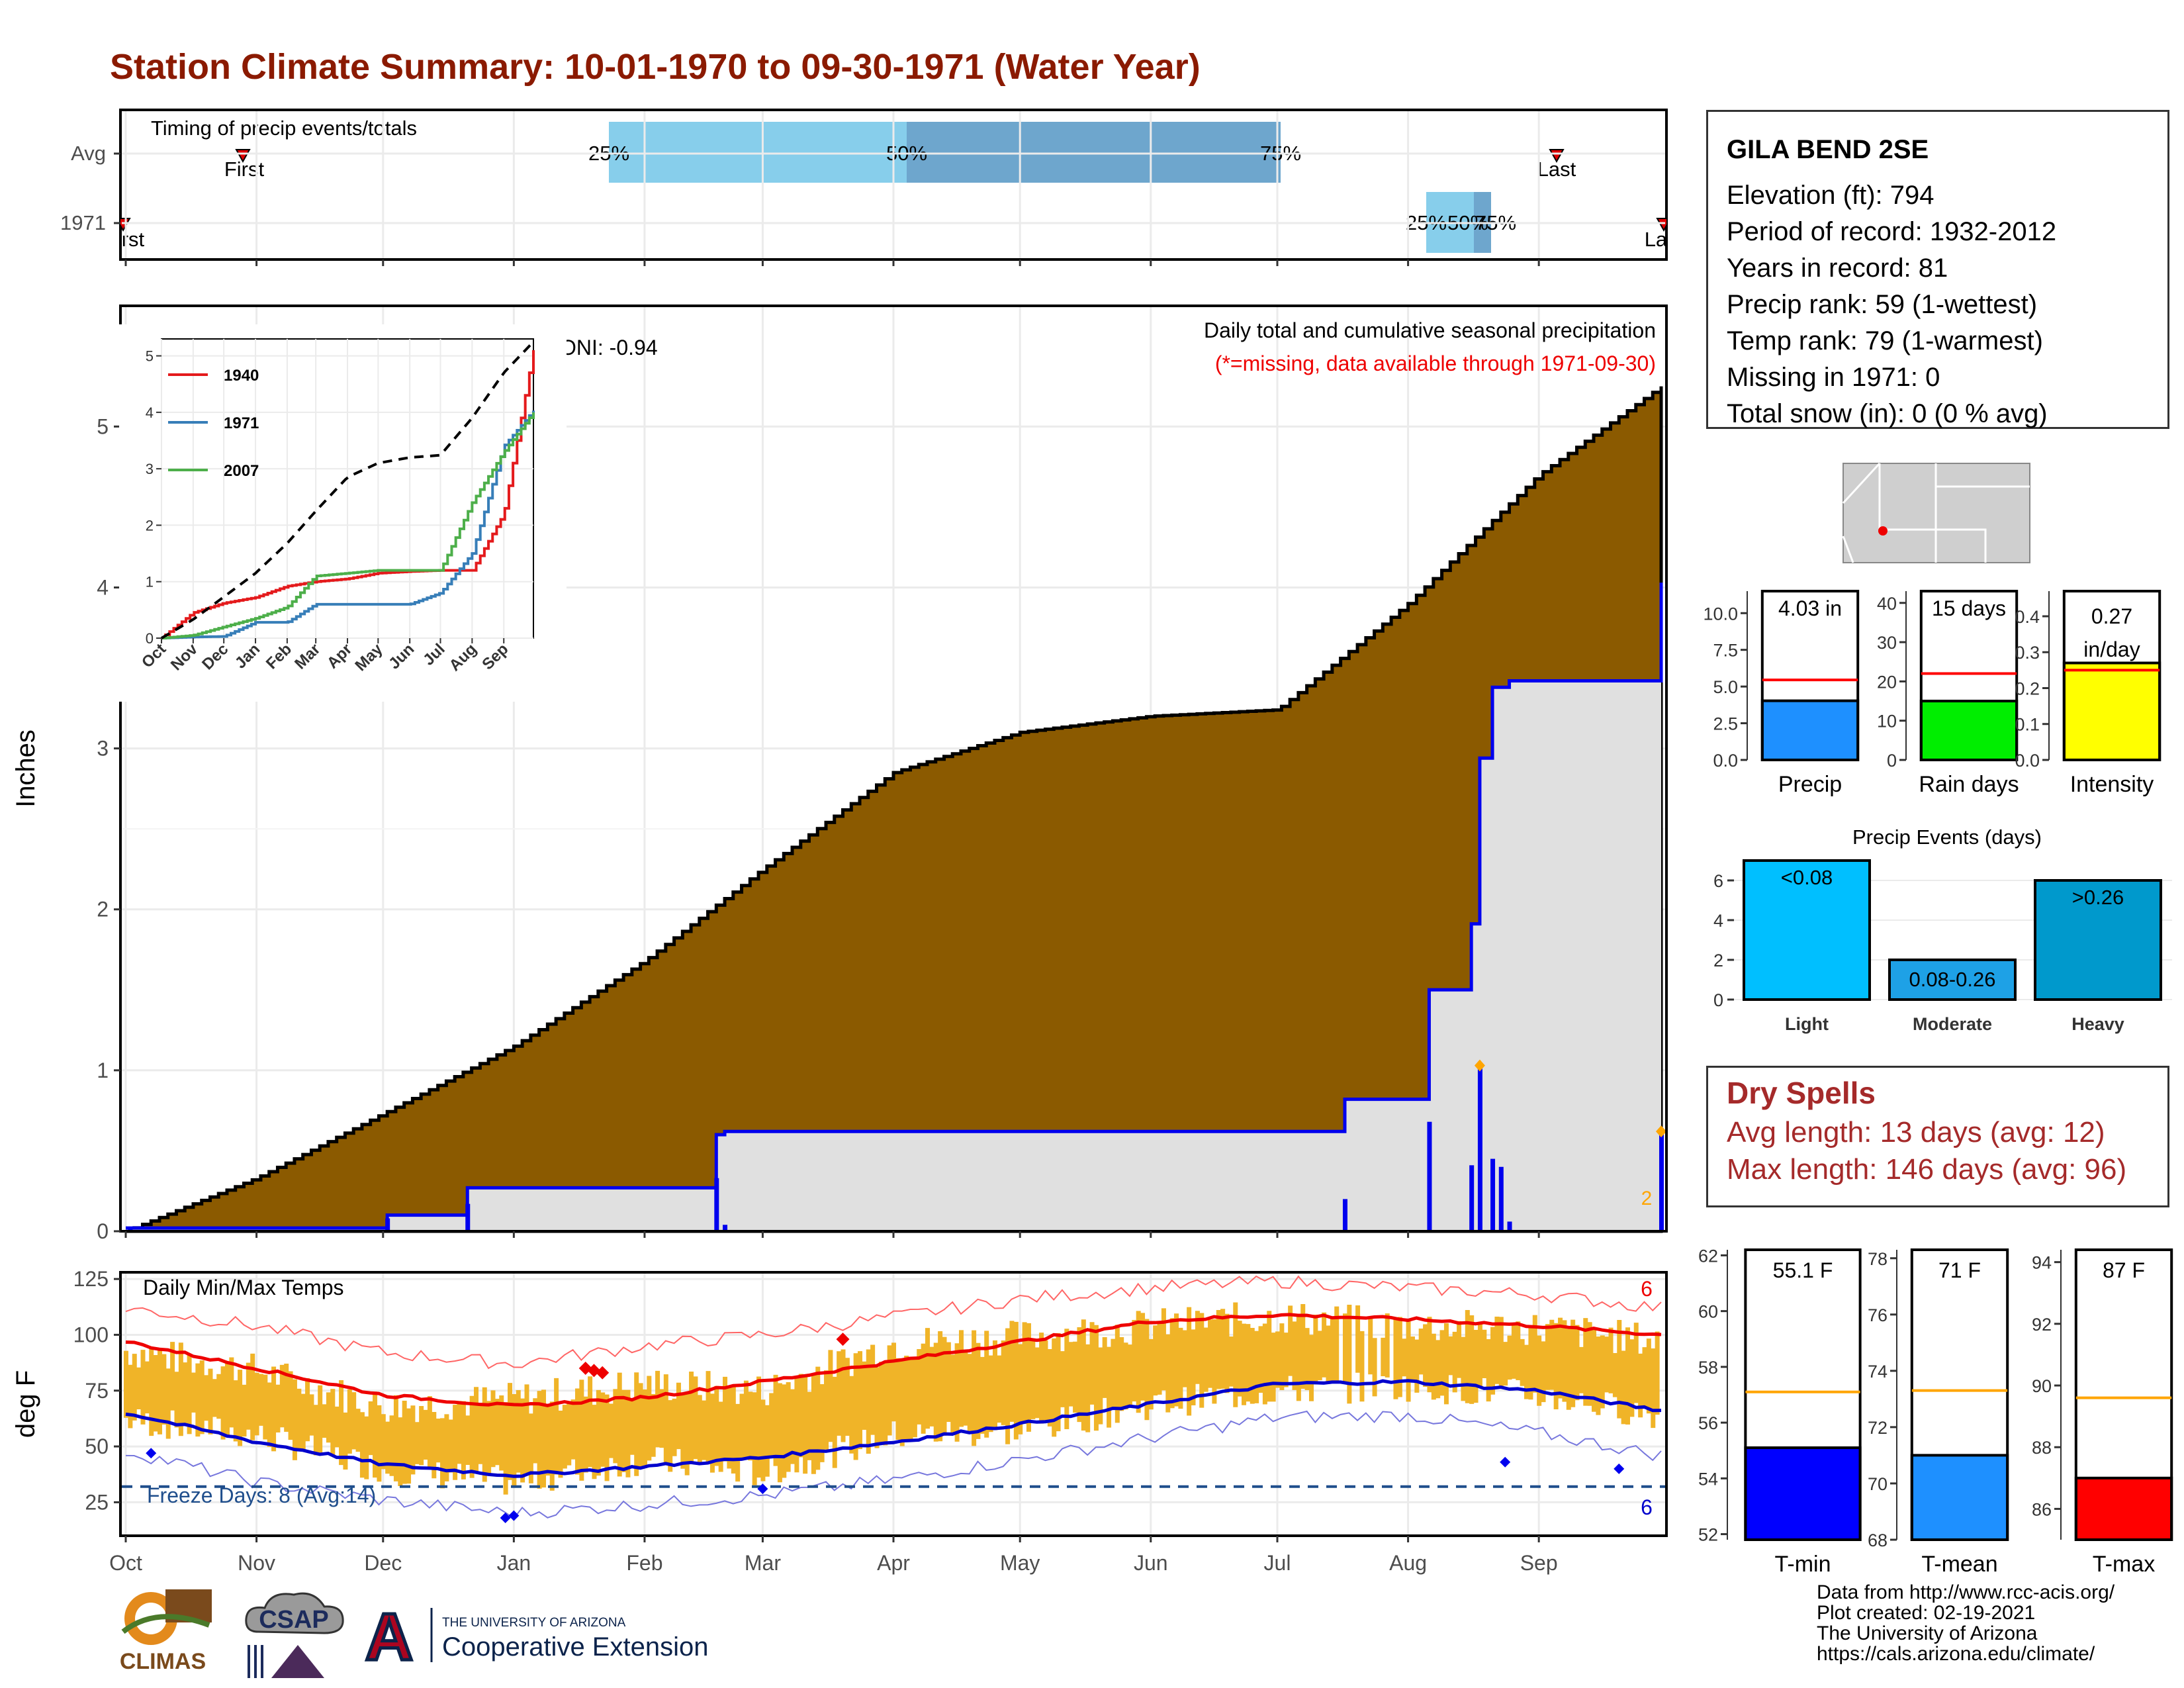 The image size is (2184, 1688). Describe the element at coordinates (150, 582) in the screenshot. I see `inset-y-tick-label: 1` at that location.